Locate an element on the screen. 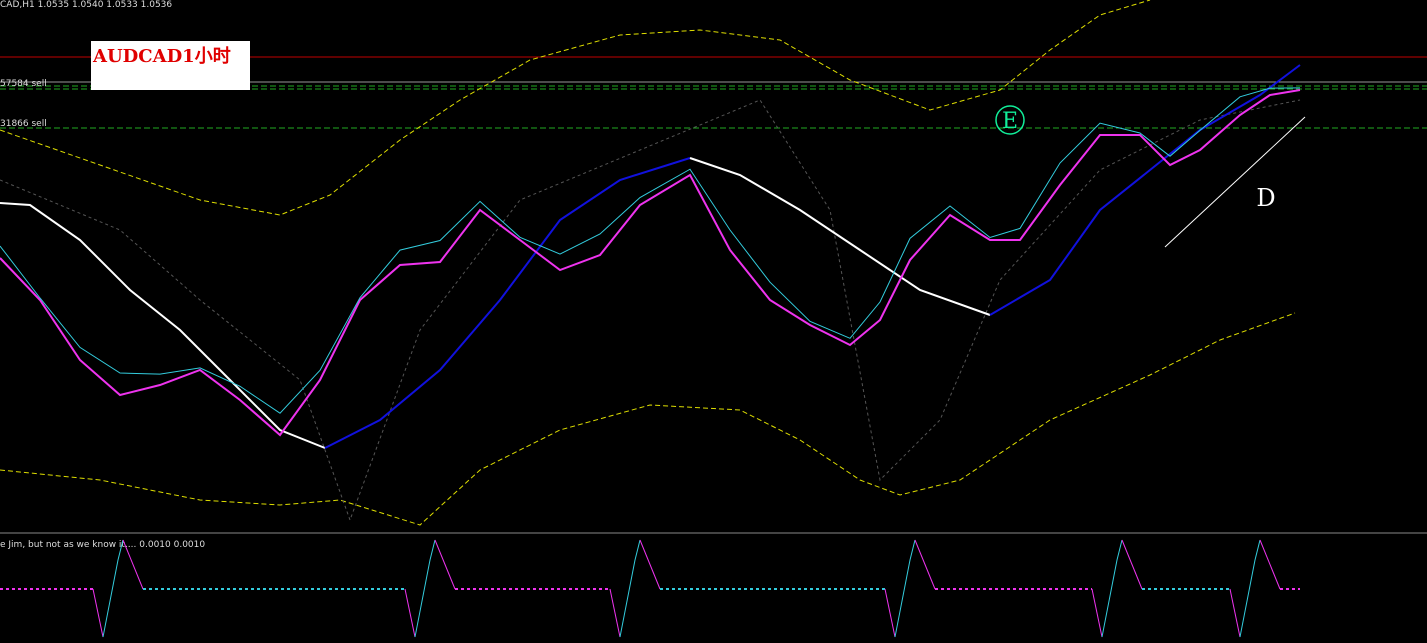 The width and height of the screenshot is (1427, 643). sub-window is located at coordinates (650, 588).